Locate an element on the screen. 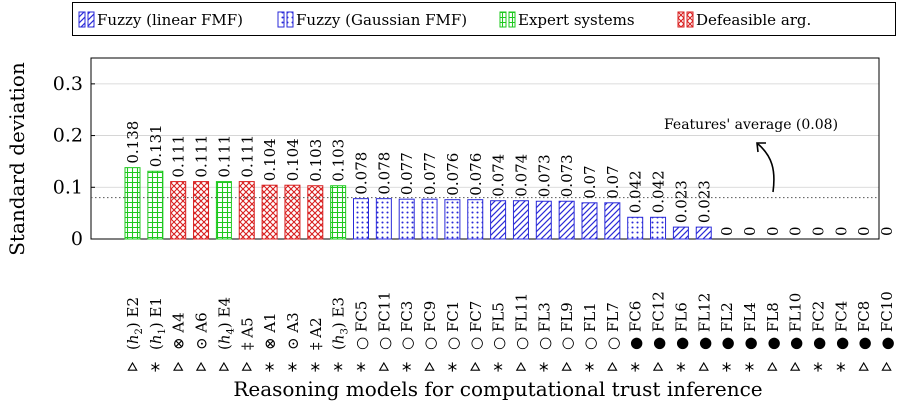 Image resolution: width=899 pixels, height=407 pixels. category-label: ○ FC9 is located at coordinates (430, 325).